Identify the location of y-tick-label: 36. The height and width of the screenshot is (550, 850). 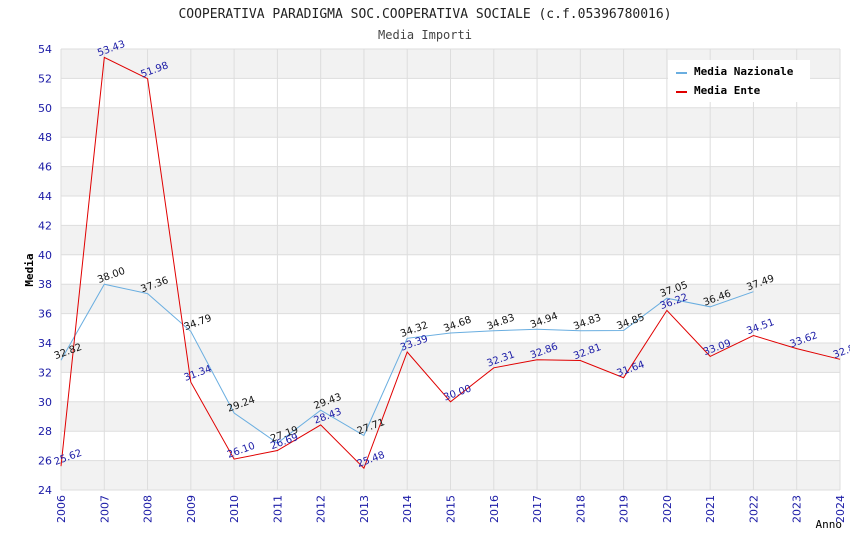
(45, 314).